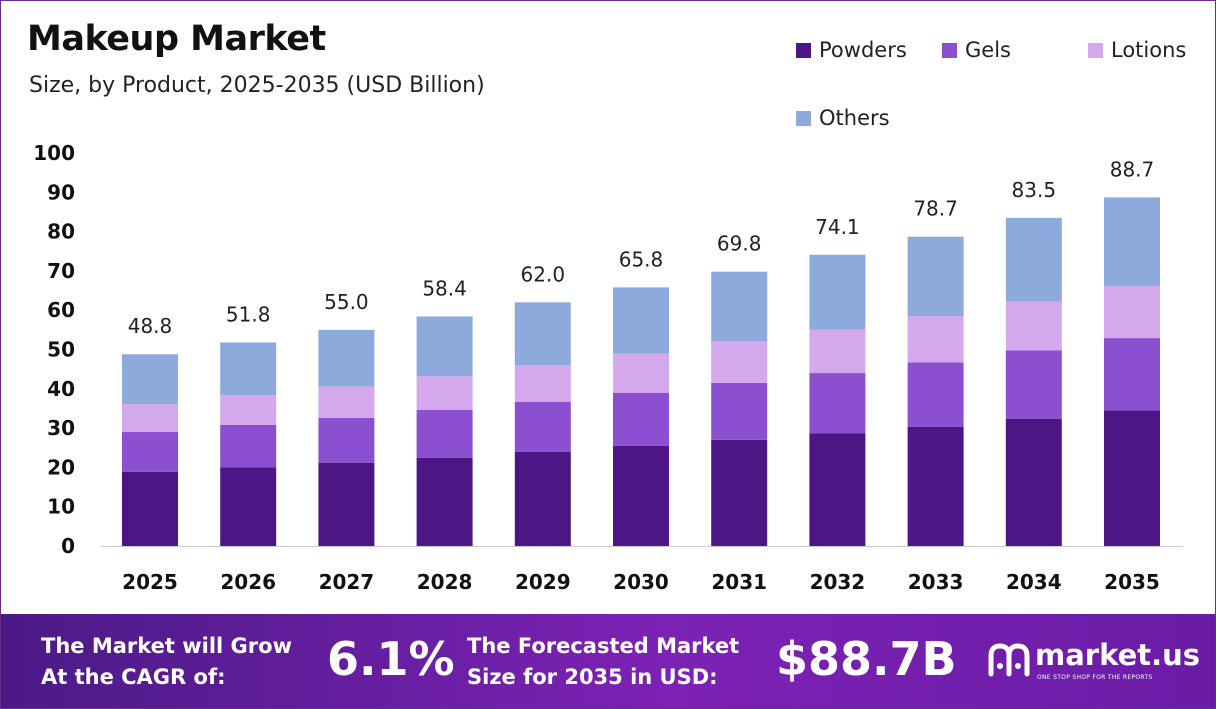 This screenshot has height=709, width=1216. Describe the element at coordinates (150, 326) in the screenshot. I see `total-label-2025: 48.8` at that location.